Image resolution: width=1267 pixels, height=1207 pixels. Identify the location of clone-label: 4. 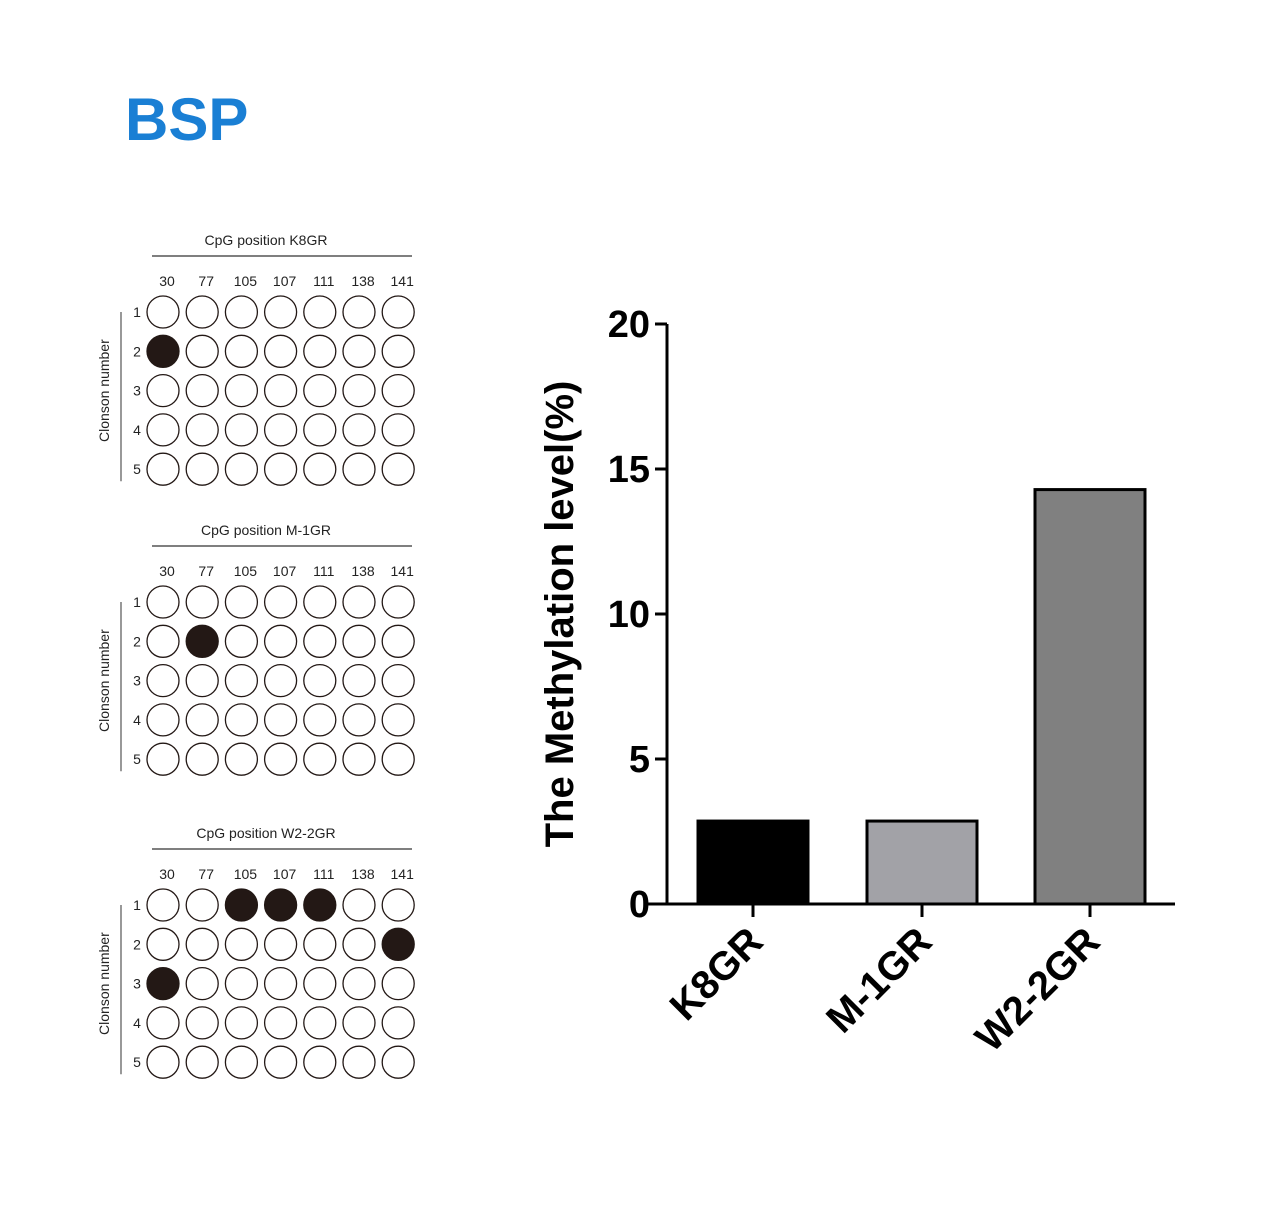
(137, 720).